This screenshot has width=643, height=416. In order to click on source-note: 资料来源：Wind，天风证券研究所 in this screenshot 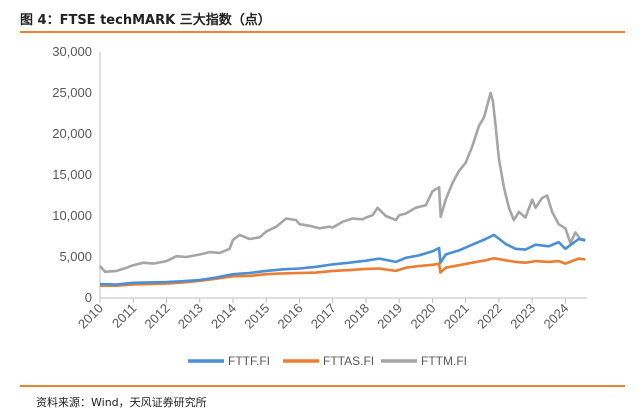, I will do `click(121, 402)`.